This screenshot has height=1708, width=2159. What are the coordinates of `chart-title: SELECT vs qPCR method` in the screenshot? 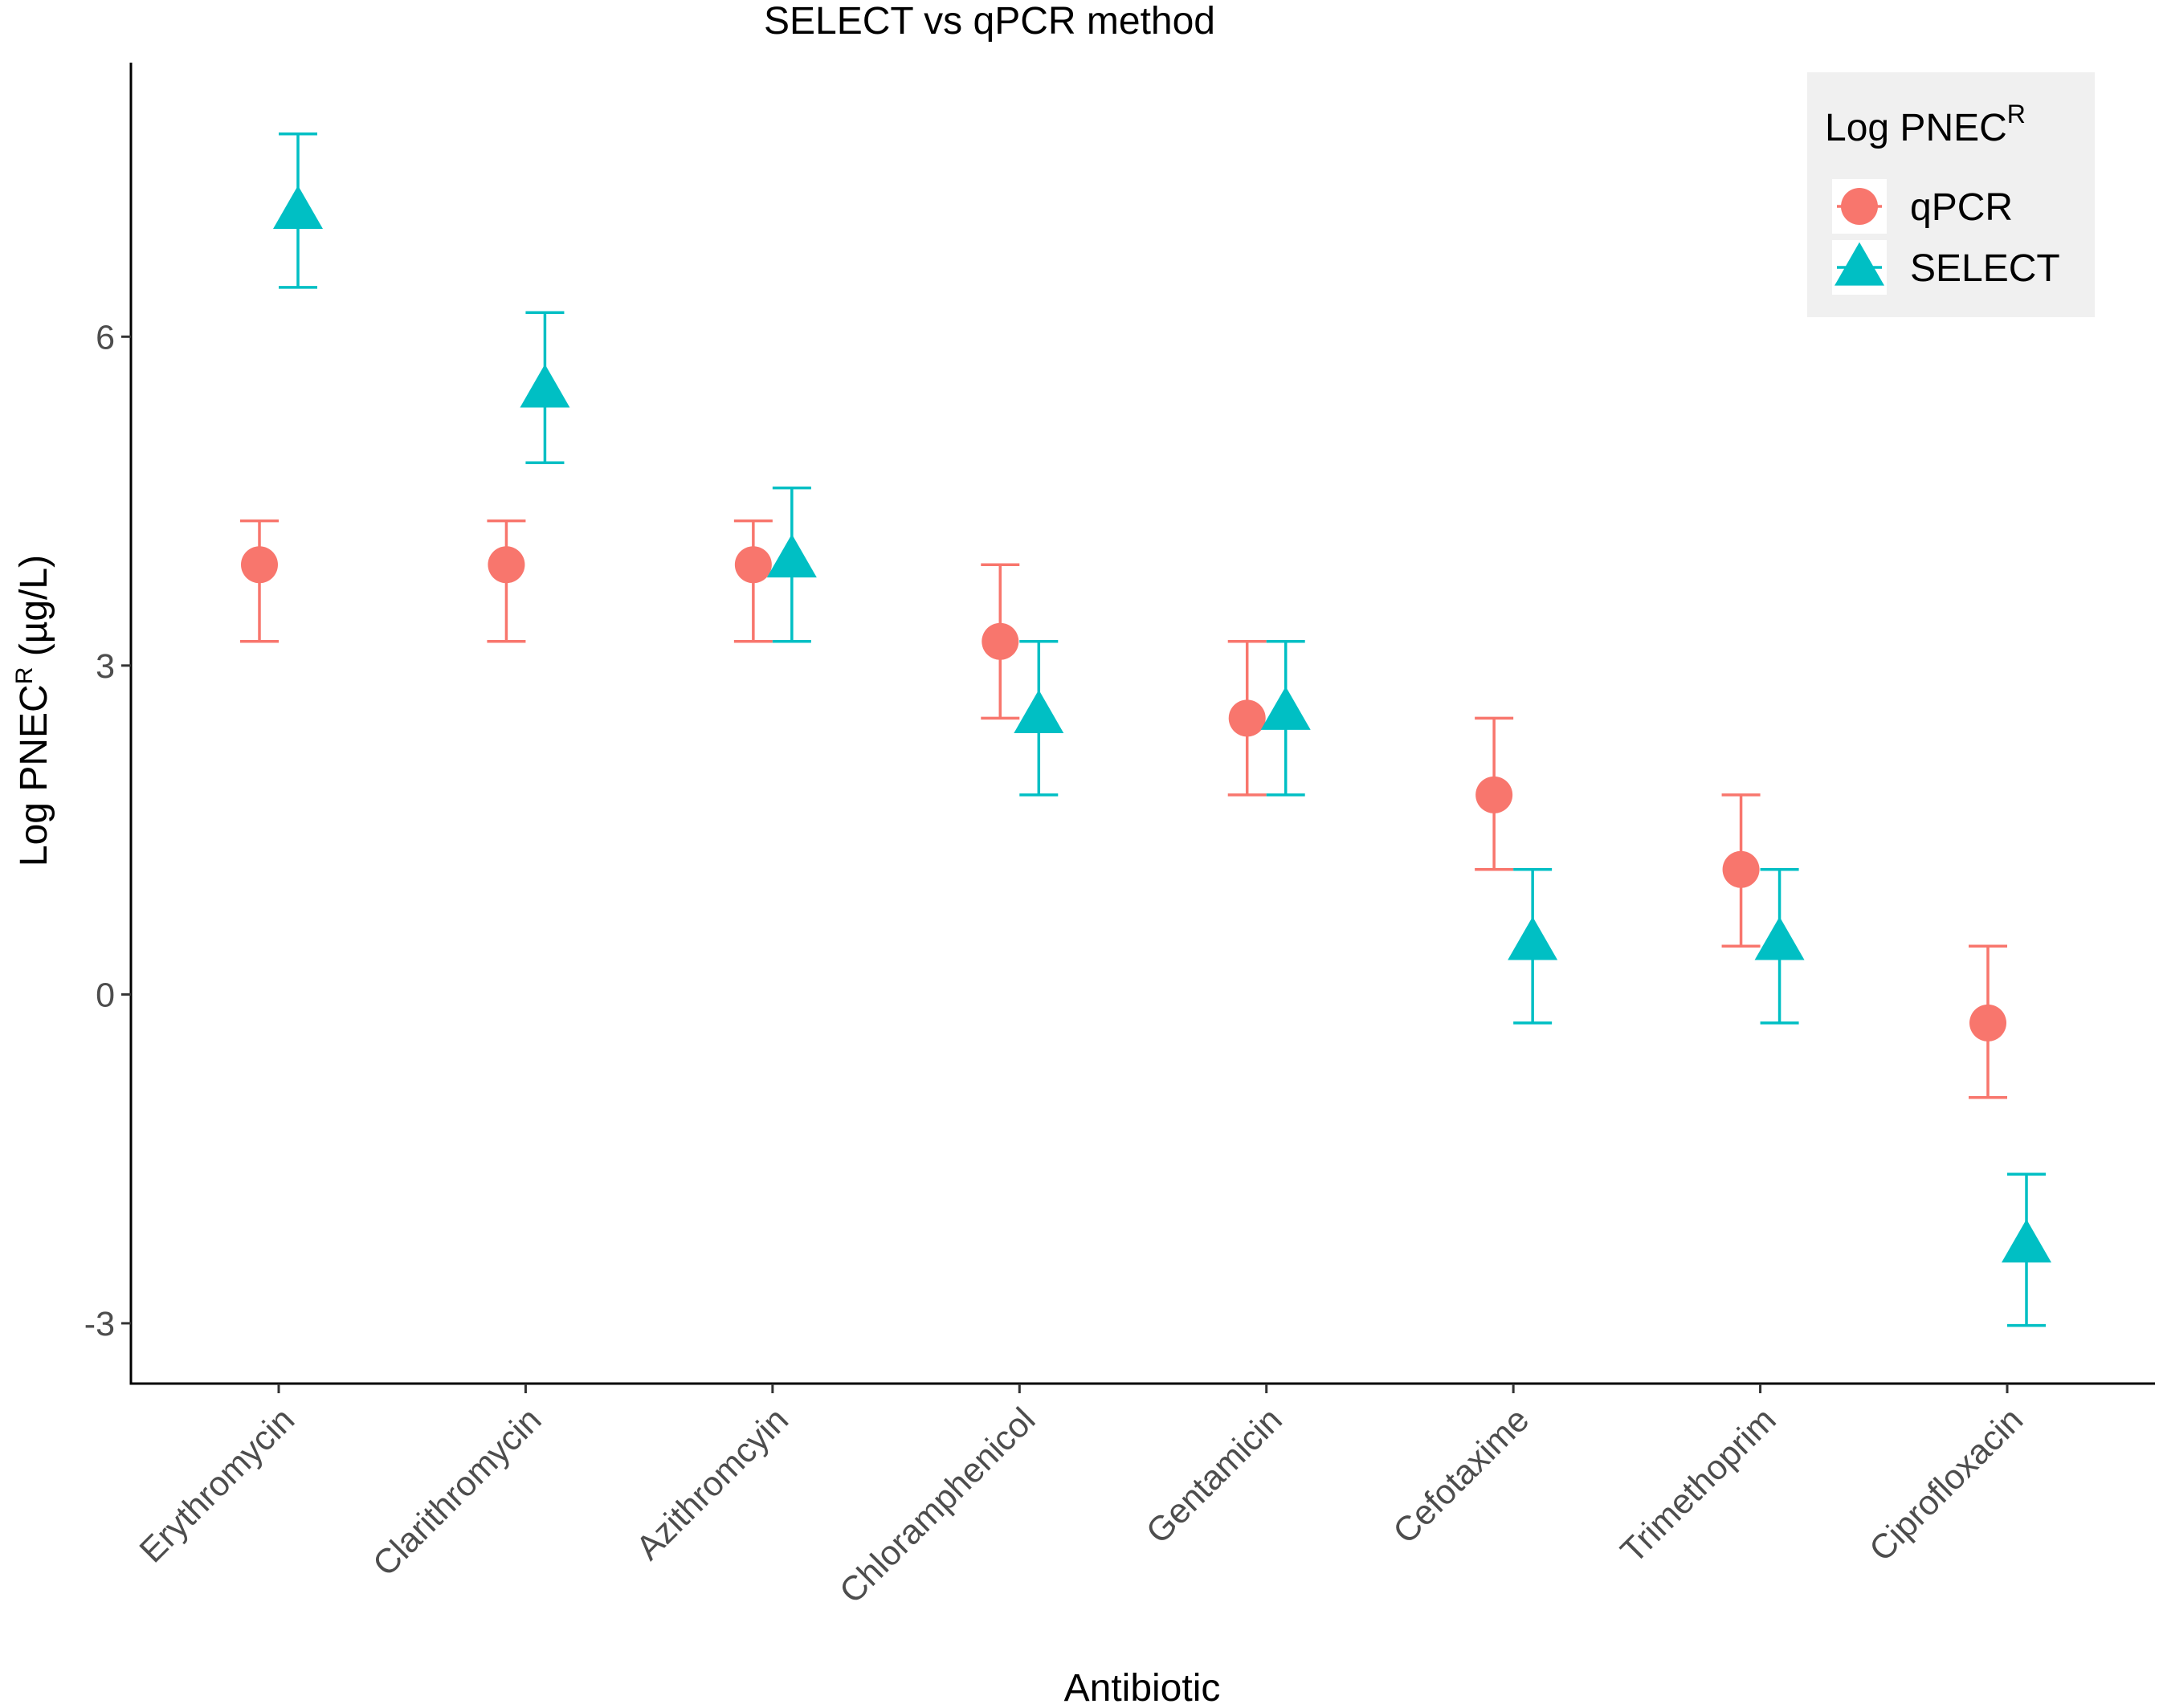 It's located at (989, 21).